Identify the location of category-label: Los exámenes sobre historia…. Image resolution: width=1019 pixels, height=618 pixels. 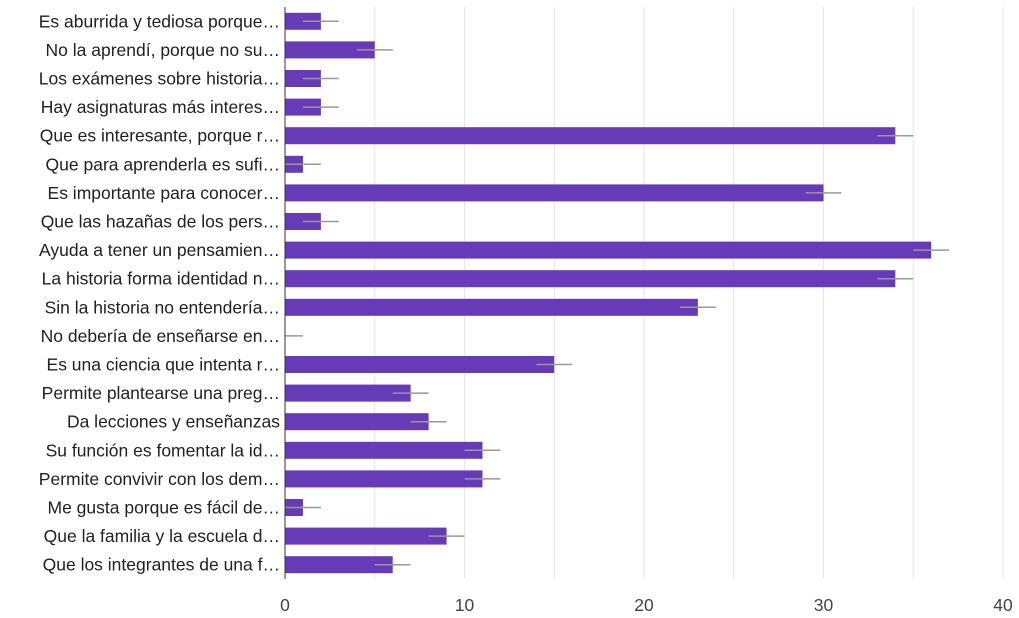
(159, 79).